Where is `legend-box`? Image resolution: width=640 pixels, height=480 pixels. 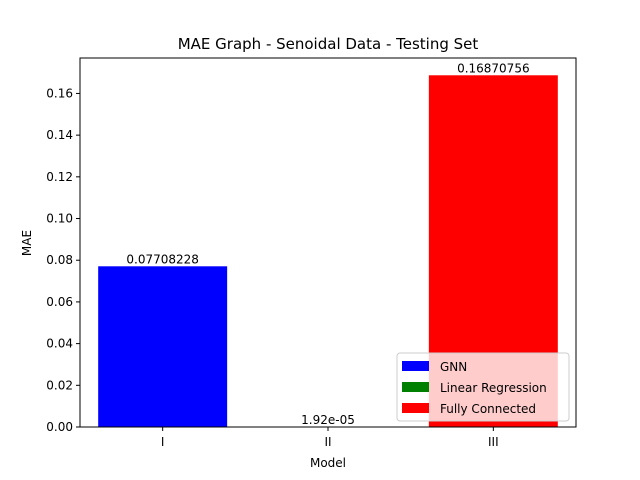
legend-box is located at coordinates (483, 387).